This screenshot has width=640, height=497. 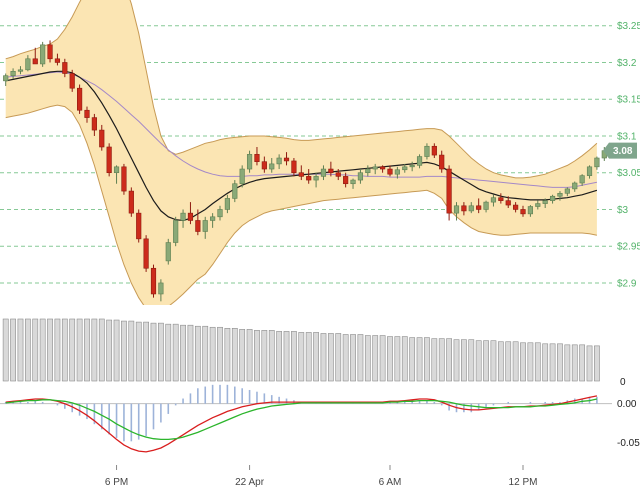 What do you see at coordinates (620, 150) in the screenshot?
I see `last-price-marker` at bounding box center [620, 150].